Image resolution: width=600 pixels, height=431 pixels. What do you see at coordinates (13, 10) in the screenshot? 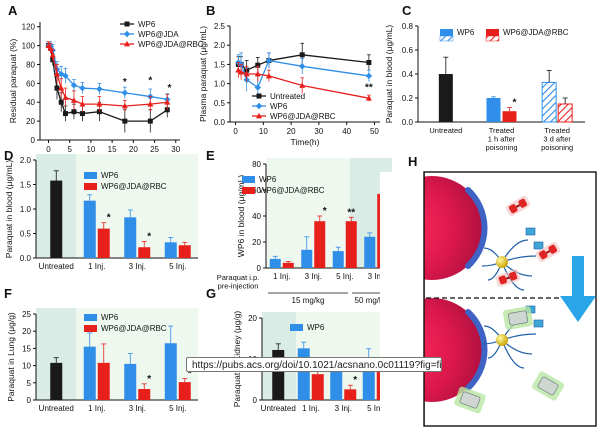
I see `panel-letter: A` at bounding box center [13, 10].